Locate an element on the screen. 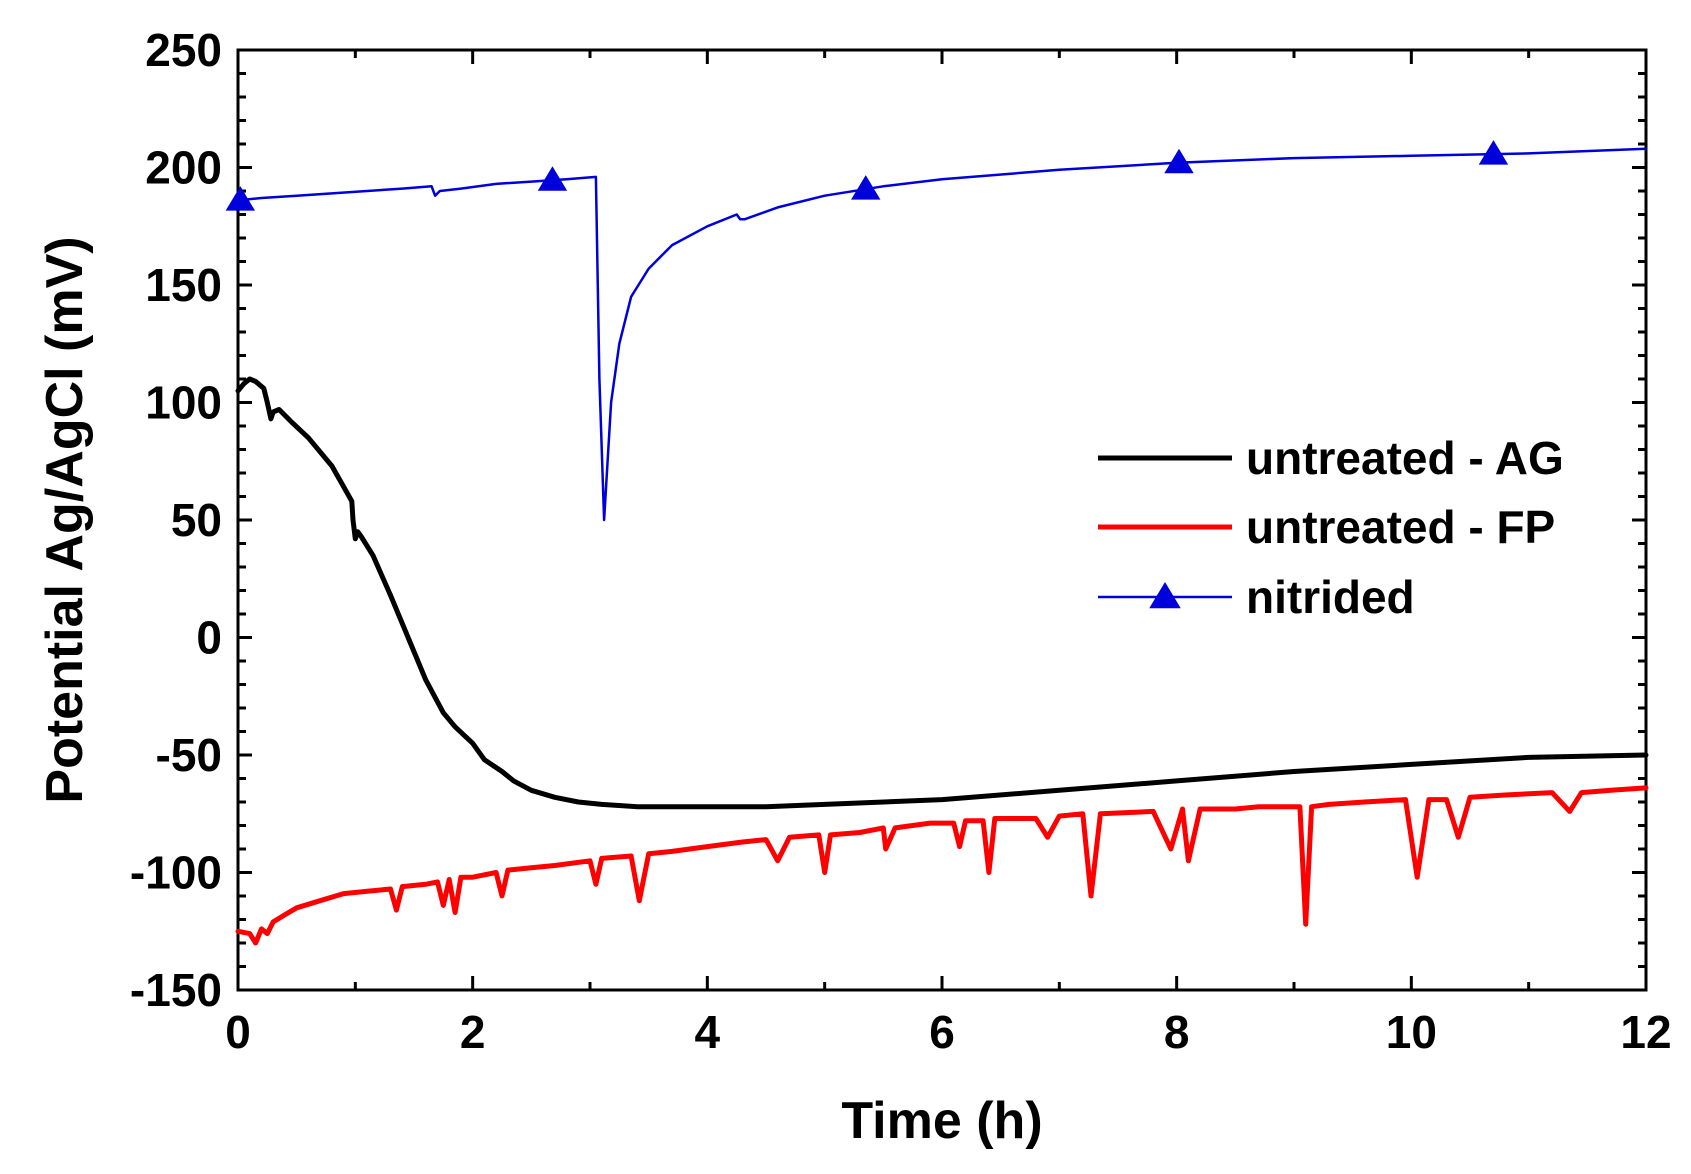 This screenshot has height=1174, width=1691. y-tick-label: 0 is located at coordinates (209, 638).